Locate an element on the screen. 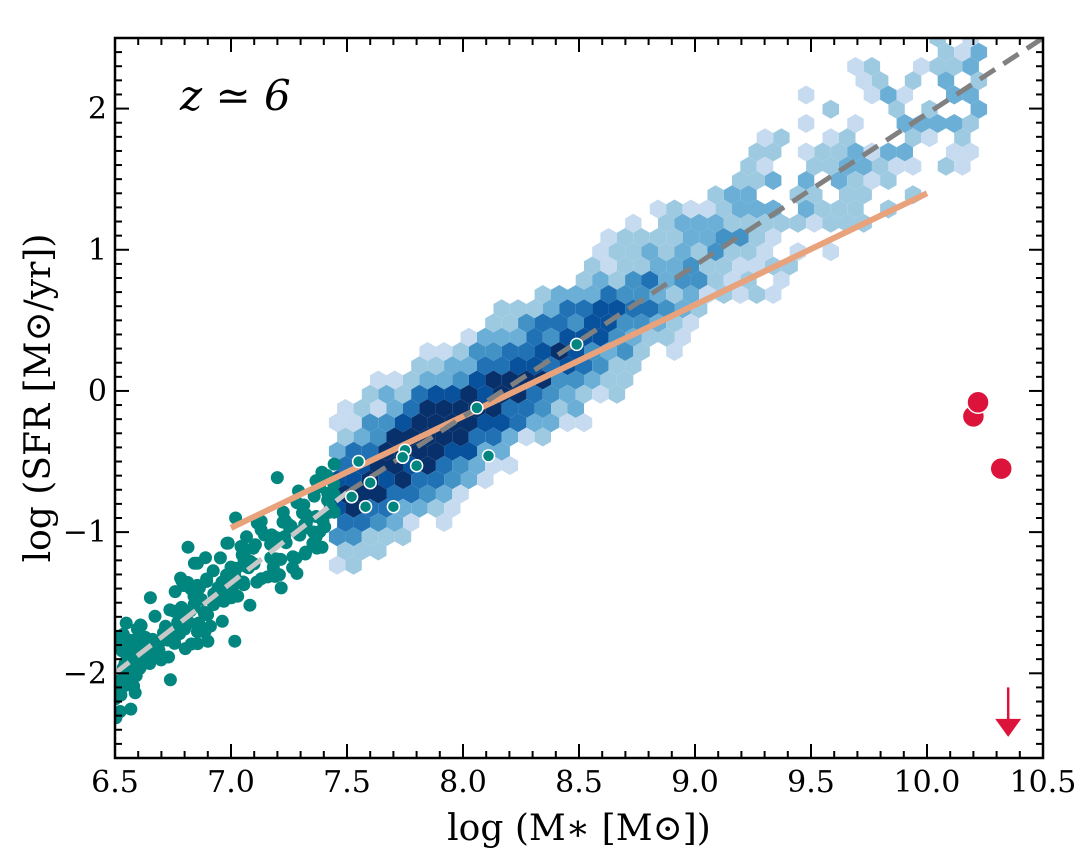 This screenshot has width=1090, height=862. light-dashed-fit-line is located at coordinates (232, 583).